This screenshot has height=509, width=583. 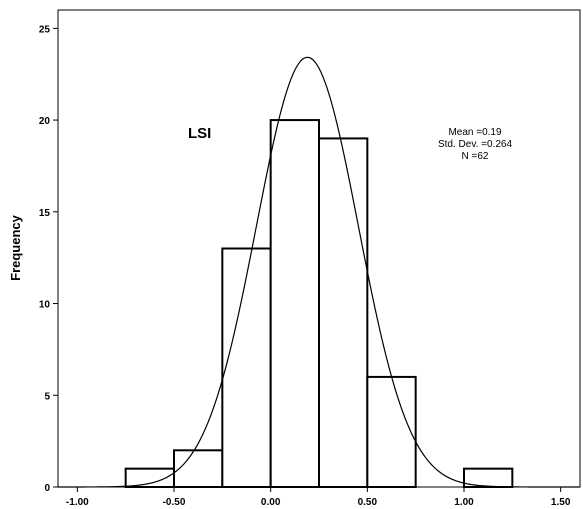 What do you see at coordinates (368, 502) in the screenshot?
I see `x-tick-label: 0.50` at bounding box center [368, 502].